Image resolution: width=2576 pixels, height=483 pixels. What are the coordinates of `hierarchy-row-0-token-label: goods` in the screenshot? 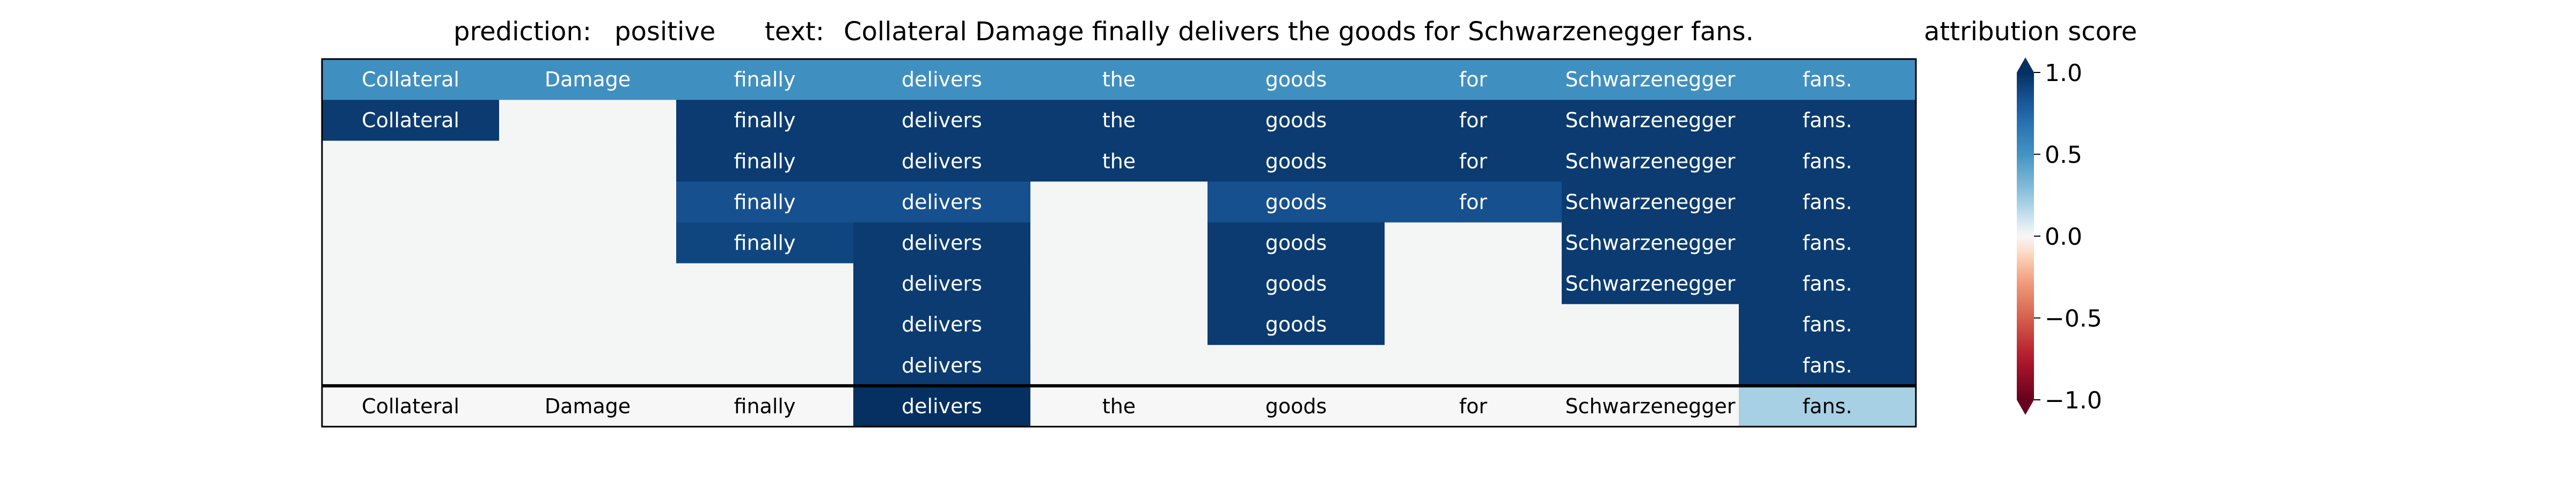 It's located at (1296, 79).